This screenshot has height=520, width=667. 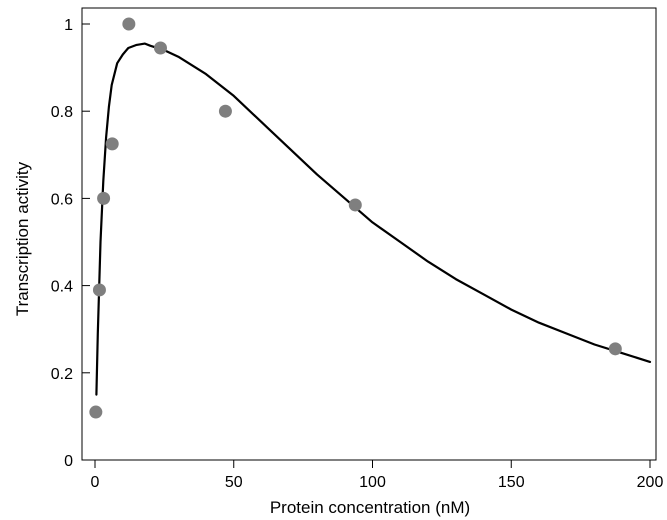 What do you see at coordinates (68, 461) in the screenshot?
I see `y-tick-label: 0` at bounding box center [68, 461].